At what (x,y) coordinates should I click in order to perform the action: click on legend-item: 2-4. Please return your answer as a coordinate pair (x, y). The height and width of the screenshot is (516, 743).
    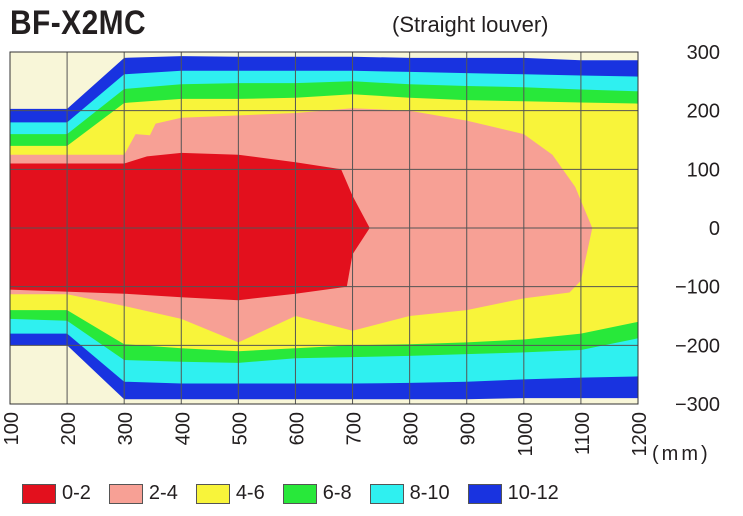
    Looking at the image, I should click on (143, 493).